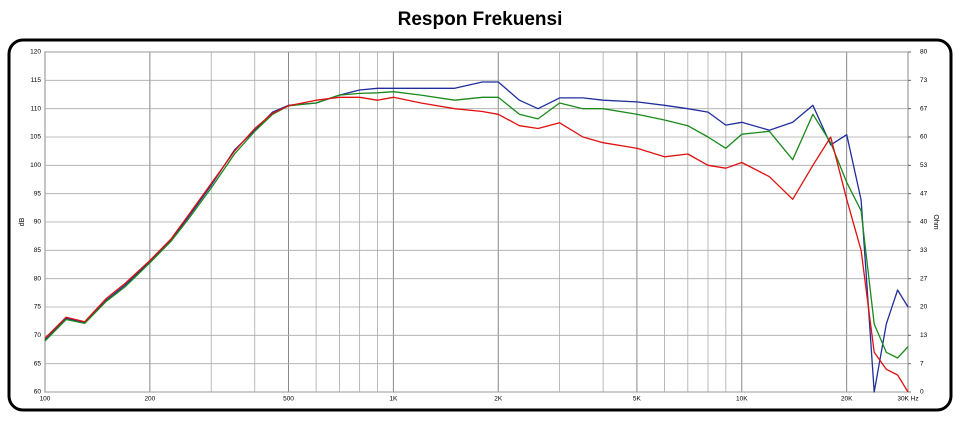 This screenshot has height=427, width=960. What do you see at coordinates (45, 399) in the screenshot?
I see `x-tick-label: 100` at bounding box center [45, 399].